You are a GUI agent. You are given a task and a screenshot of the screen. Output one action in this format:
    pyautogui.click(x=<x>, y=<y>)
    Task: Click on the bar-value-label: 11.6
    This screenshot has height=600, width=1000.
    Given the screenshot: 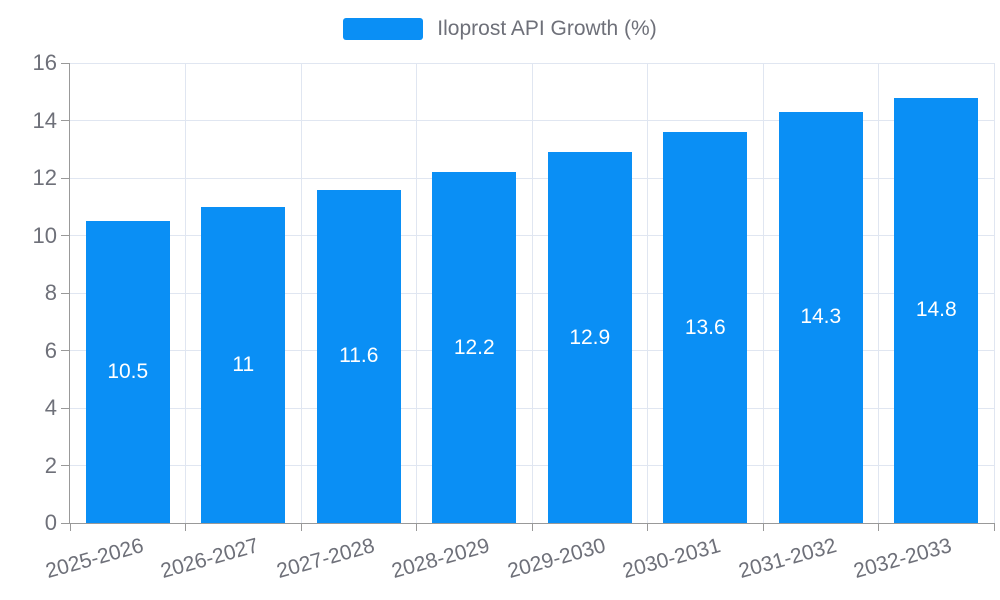 What is the action you would take?
    pyautogui.click(x=359, y=356)
    